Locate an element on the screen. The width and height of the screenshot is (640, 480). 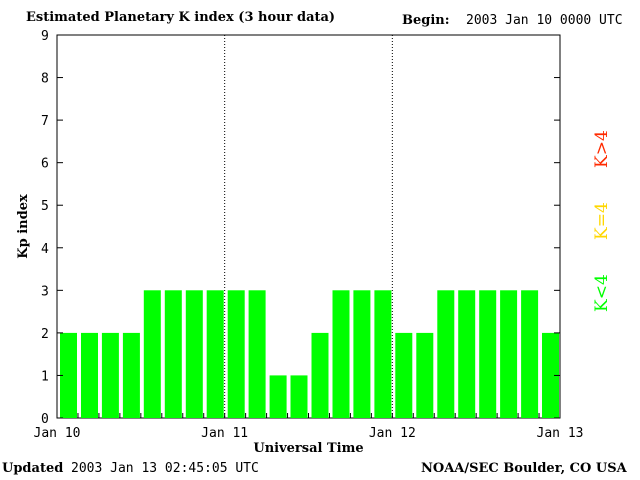
x-tick-label: Jan 13 is located at coordinates (560, 433).